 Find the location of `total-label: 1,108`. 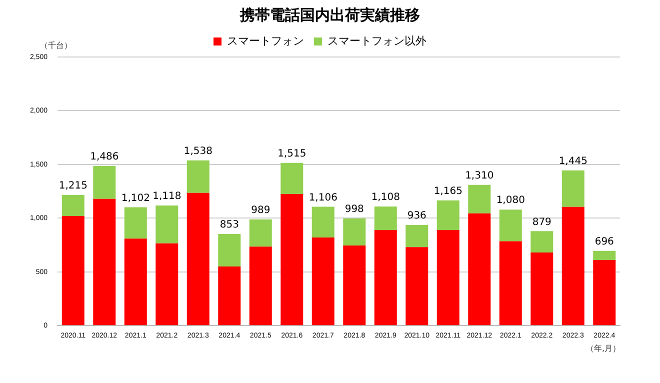

total-label: 1,108 is located at coordinates (385, 198).